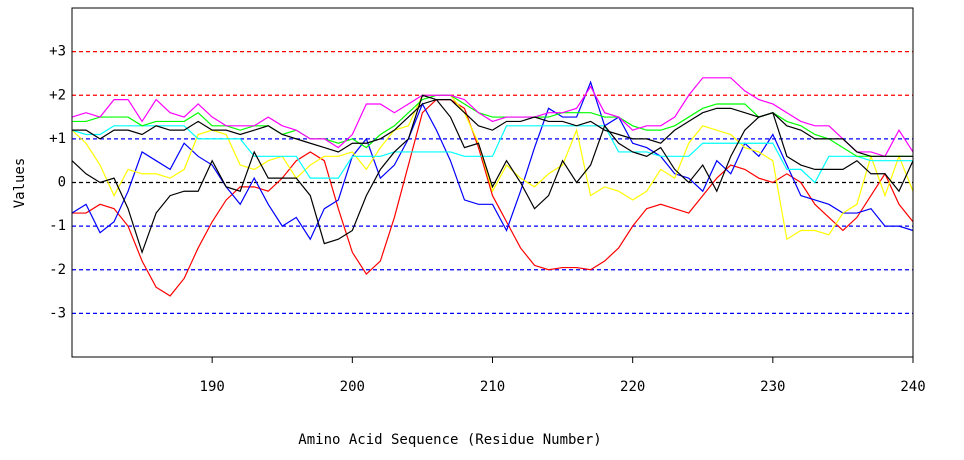 Image resolution: width=964 pixels, height=460 pixels. I want to click on y-axis-label: Values, so click(20, 183).